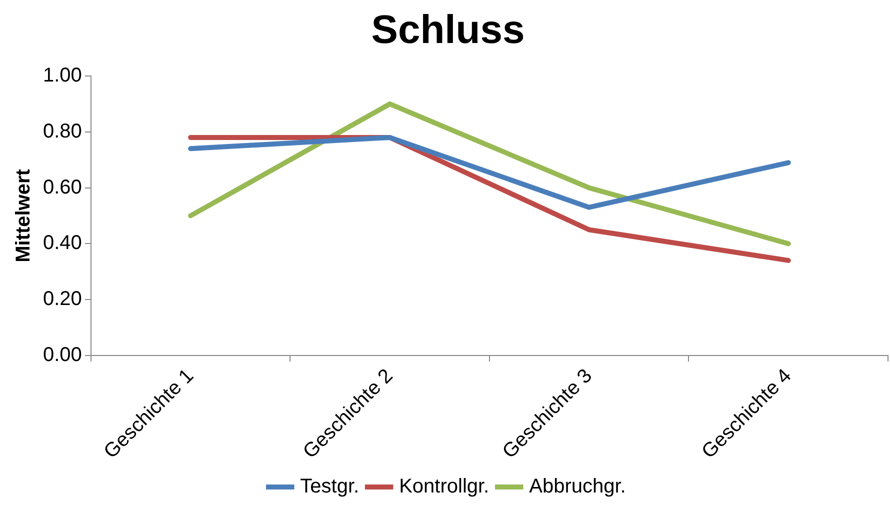  Describe the element at coordinates (62, 131) in the screenshot. I see `y-tick-label: 0.80` at that location.